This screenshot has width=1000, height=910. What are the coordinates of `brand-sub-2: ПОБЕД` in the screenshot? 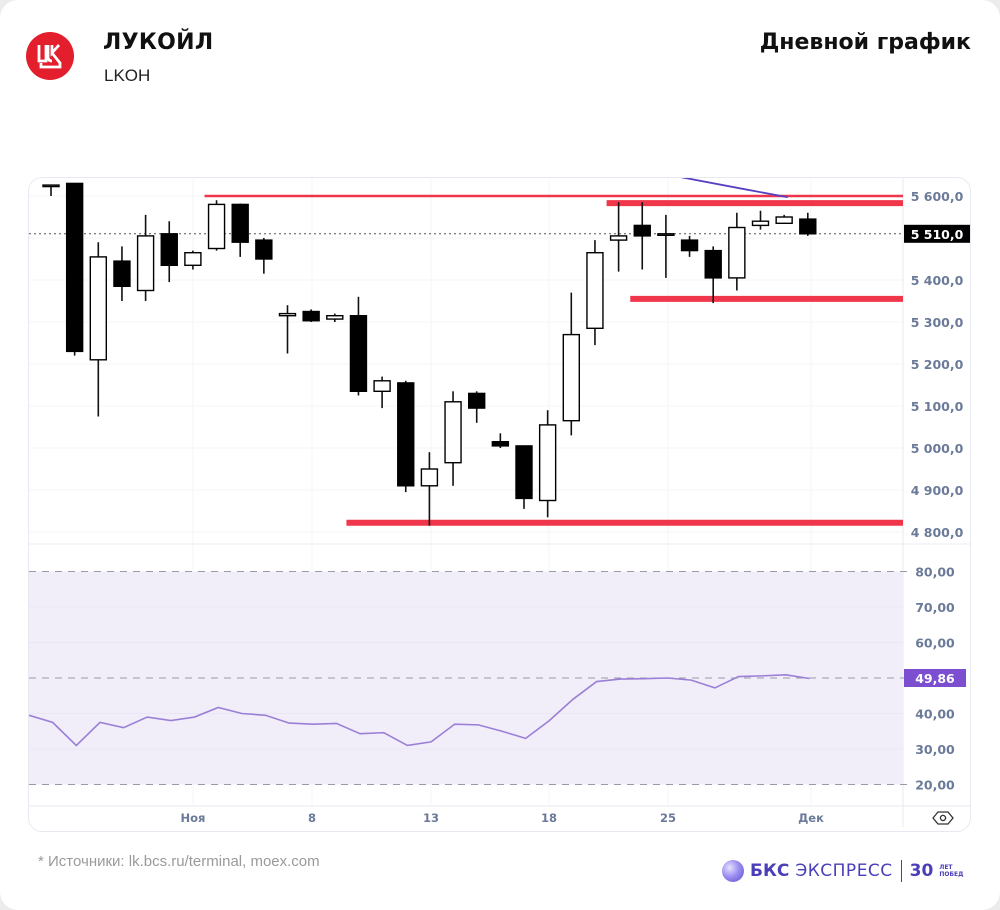 It's located at (951, 874).